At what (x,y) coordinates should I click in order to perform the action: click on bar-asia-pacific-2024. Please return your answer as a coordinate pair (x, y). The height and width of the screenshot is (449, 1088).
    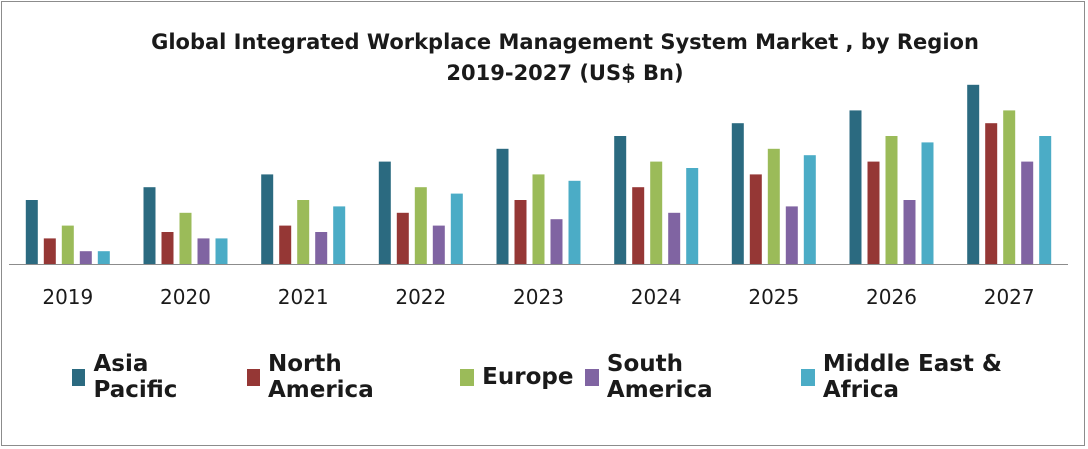
    Looking at the image, I should click on (620, 200).